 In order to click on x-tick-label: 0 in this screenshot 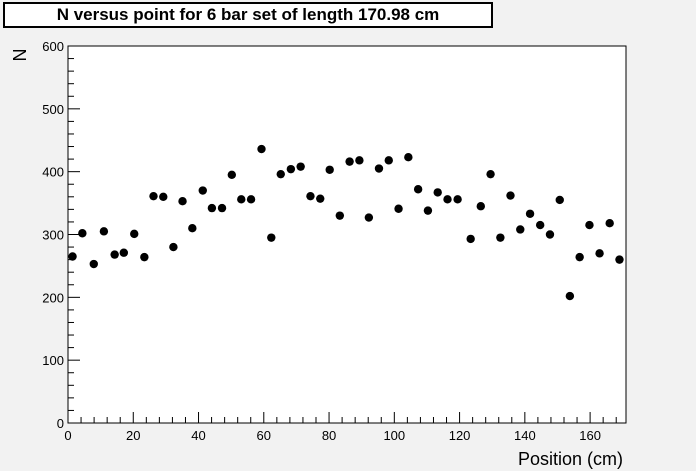, I will do `click(67, 435)`.